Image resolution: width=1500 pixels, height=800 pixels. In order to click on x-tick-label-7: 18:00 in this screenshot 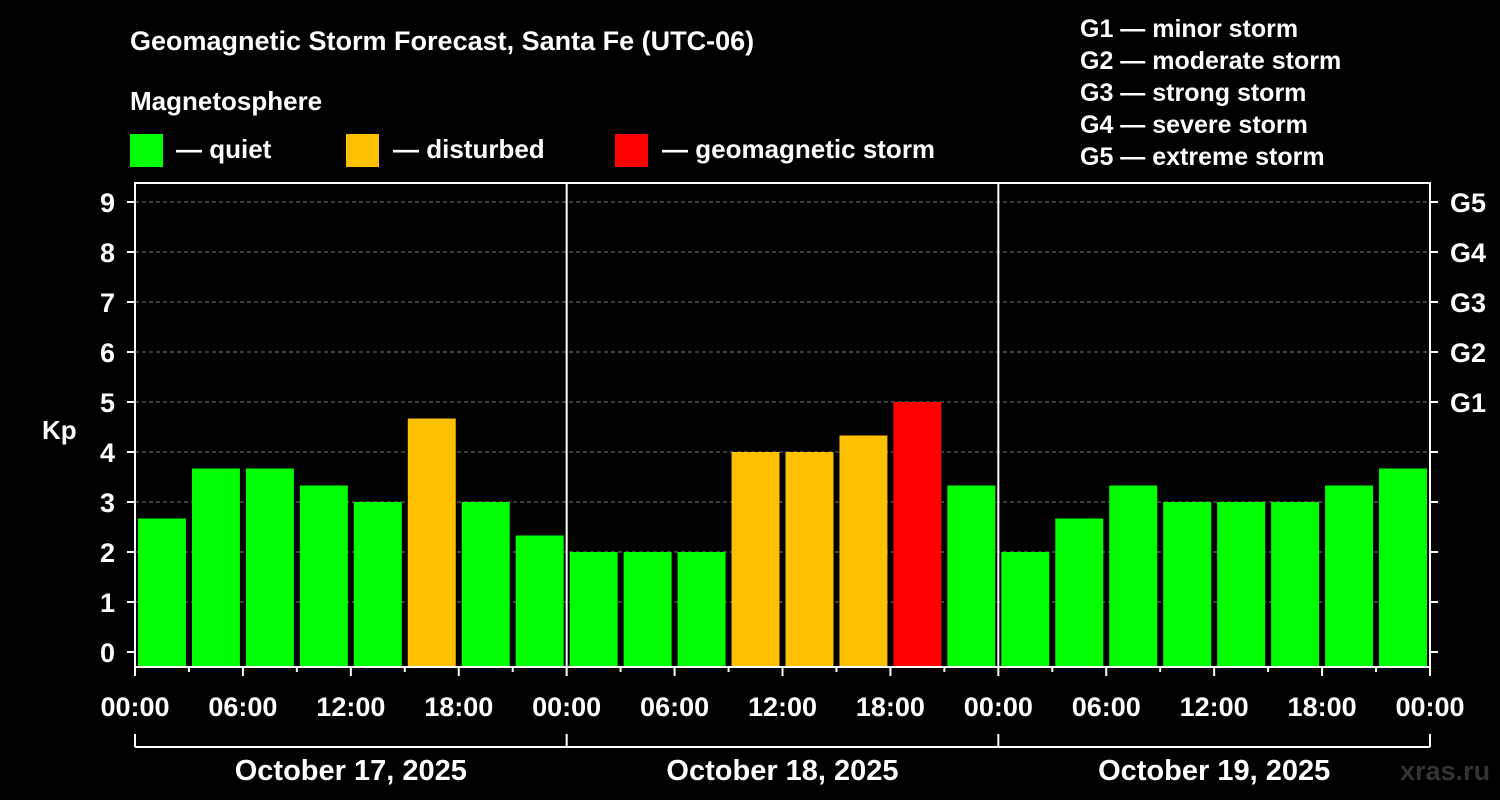, I will do `click(890, 707)`.